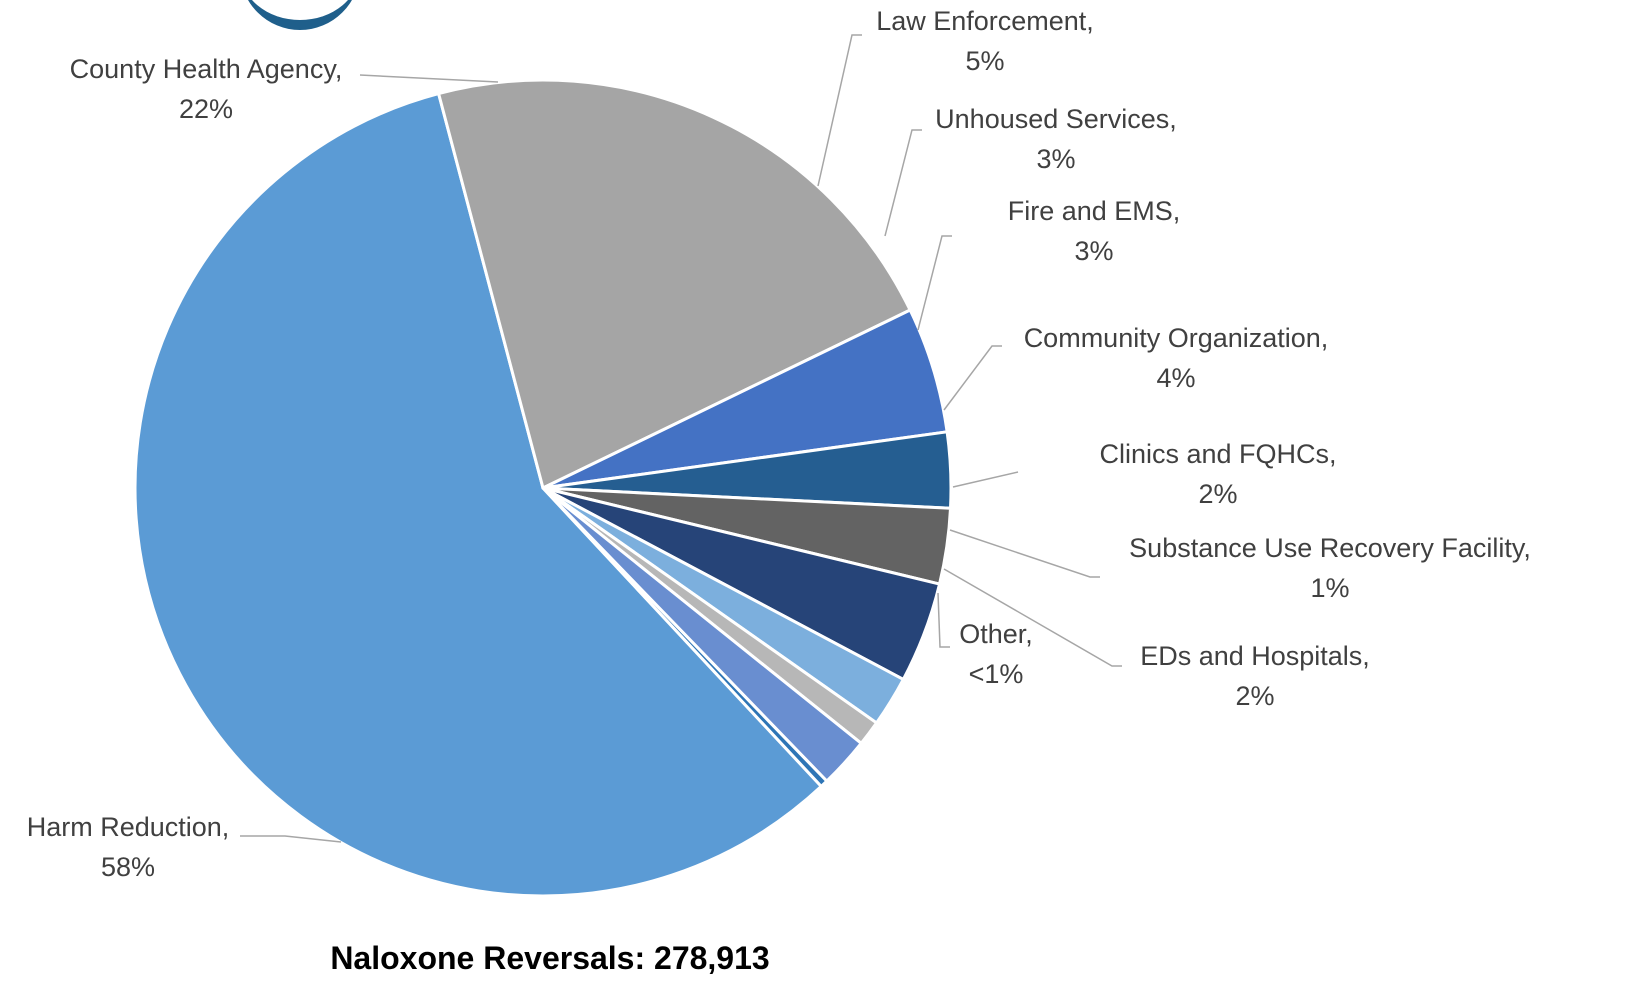  What do you see at coordinates (1175, 378) in the screenshot?
I see `slice-percent-label: 4%` at bounding box center [1175, 378].